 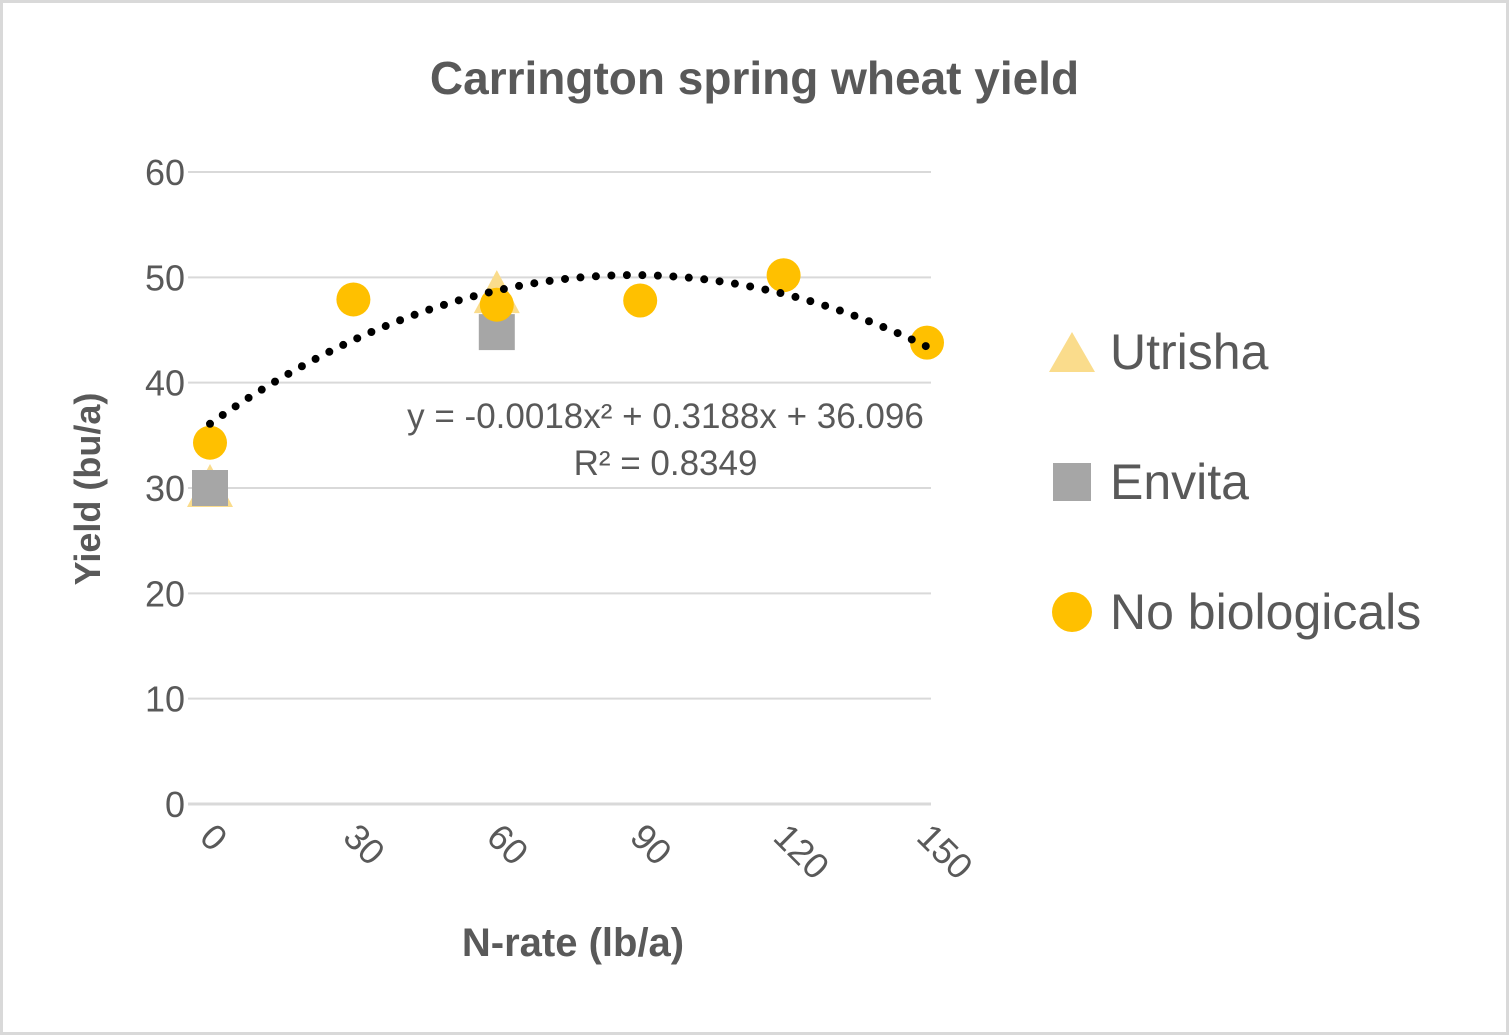 I want to click on r-squared-line: R² = 0.8349, so click(x=665, y=463).